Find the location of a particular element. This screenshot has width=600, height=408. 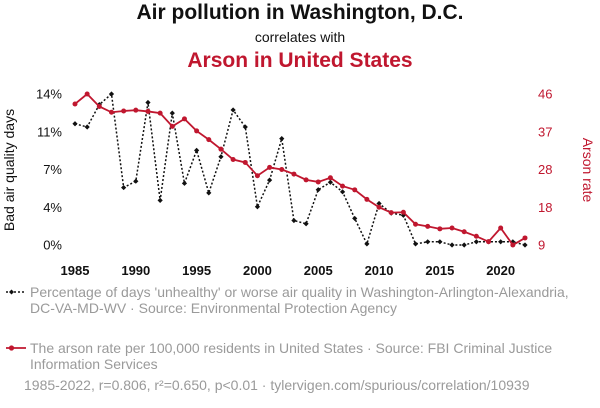

x-tick-label: 1995 is located at coordinates (196, 270).